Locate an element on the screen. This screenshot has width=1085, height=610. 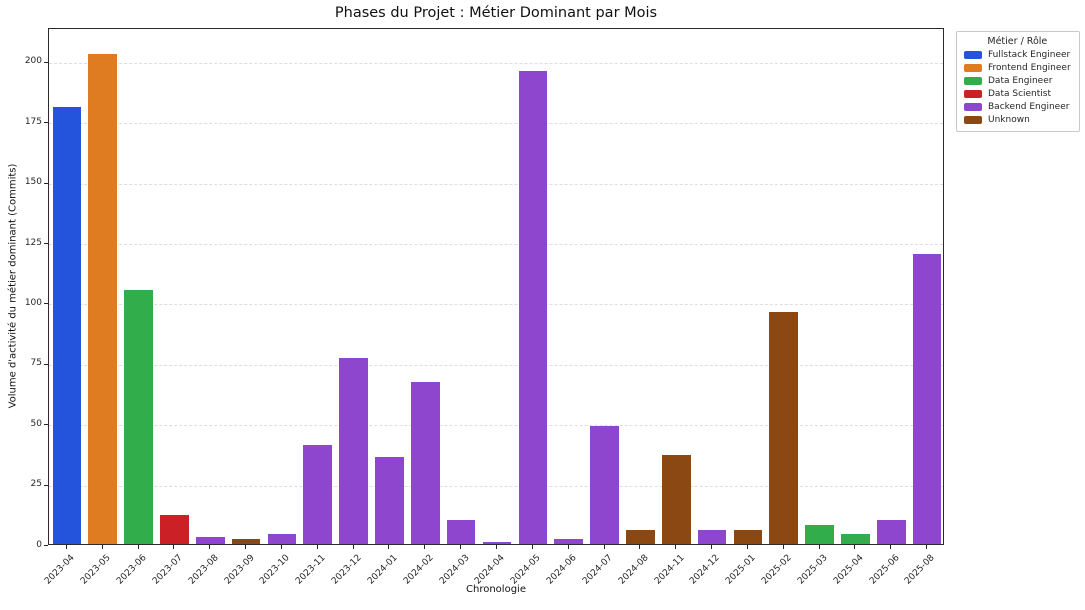
x-tick-label: 2024-07 is located at coordinates (597, 570).